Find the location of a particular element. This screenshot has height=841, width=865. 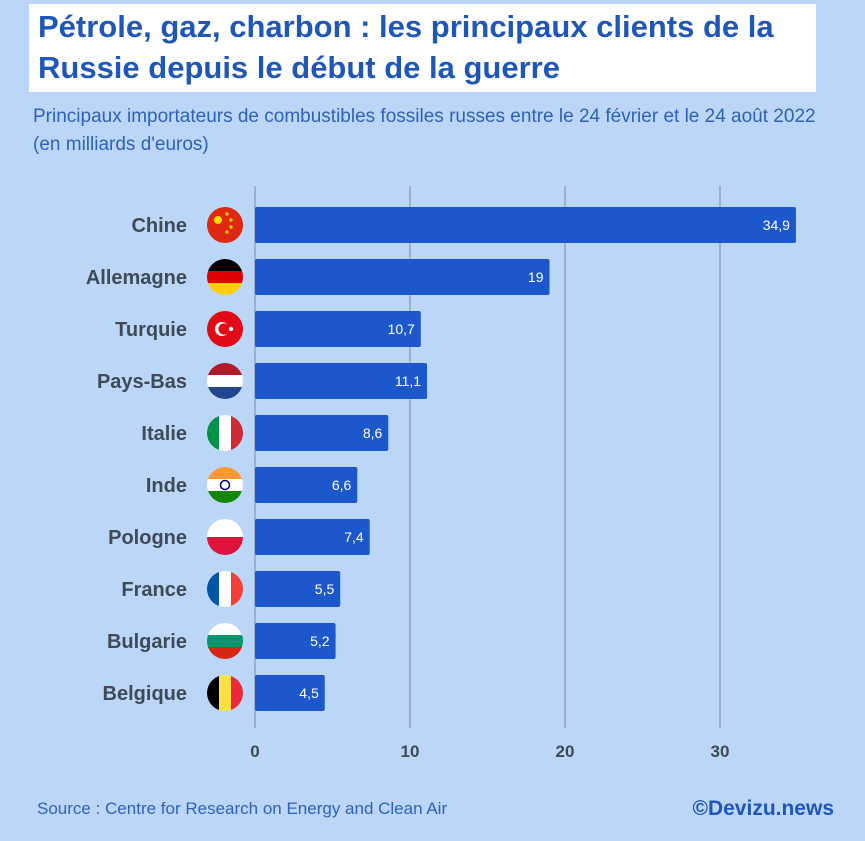

x-tick-label: 0 is located at coordinates (254, 751).